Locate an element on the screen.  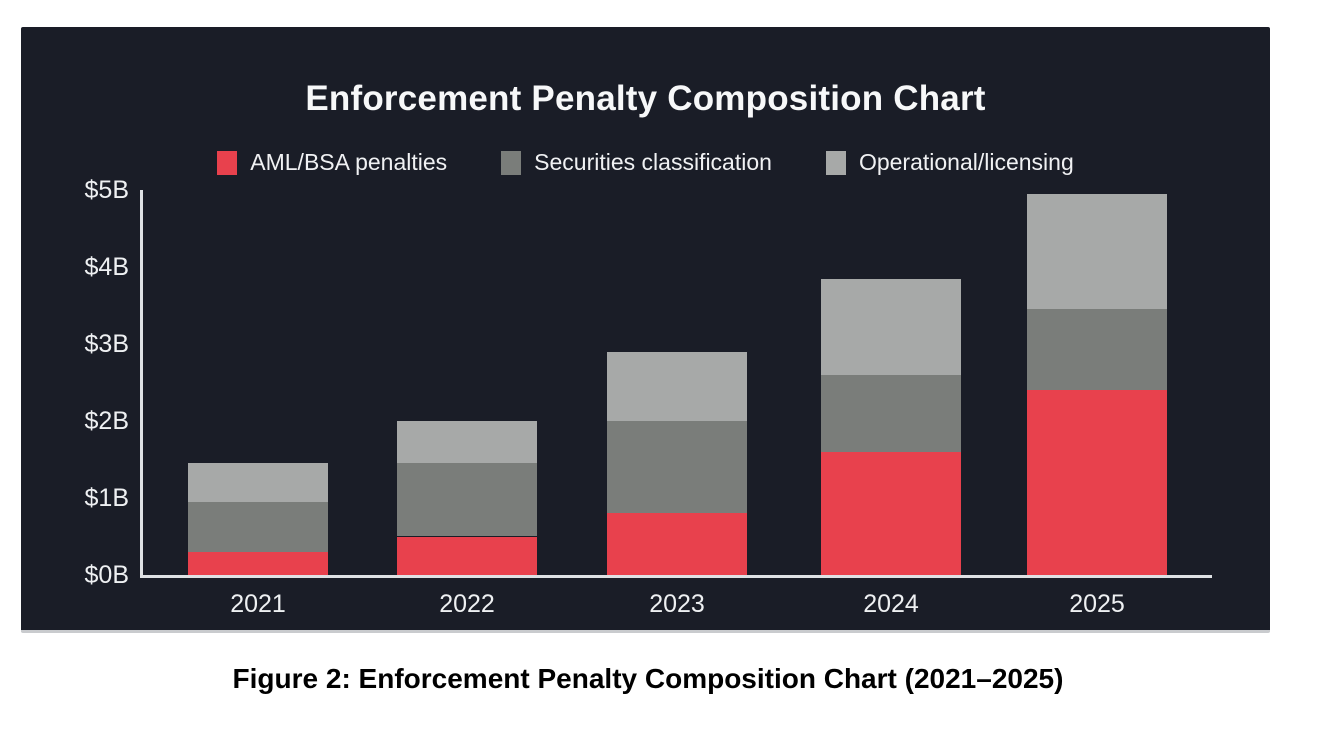
legend-item: Operational/licensing is located at coordinates (949, 162).